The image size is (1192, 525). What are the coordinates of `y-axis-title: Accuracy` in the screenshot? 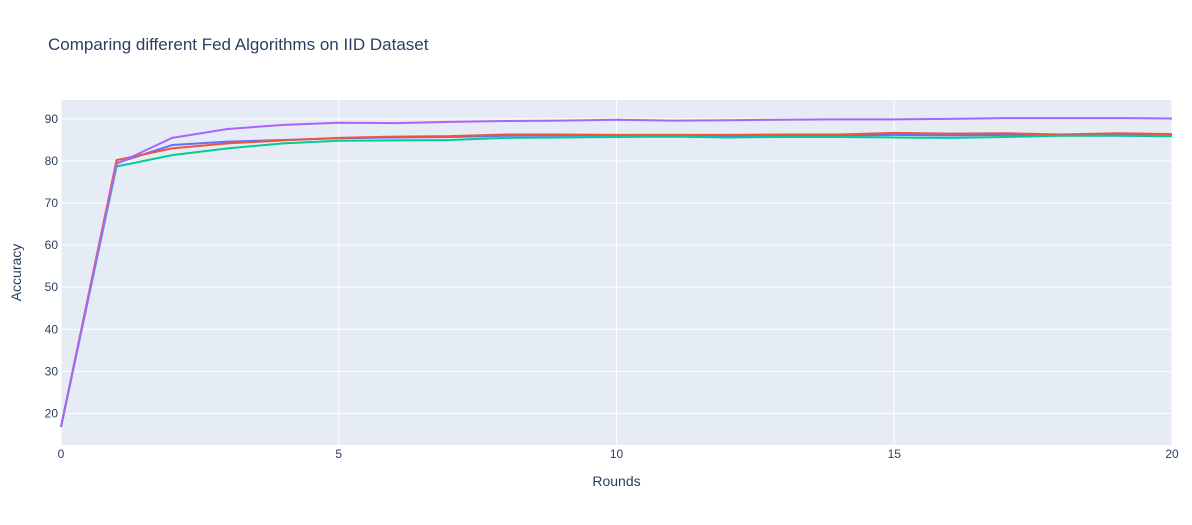 It's located at (16, 273).